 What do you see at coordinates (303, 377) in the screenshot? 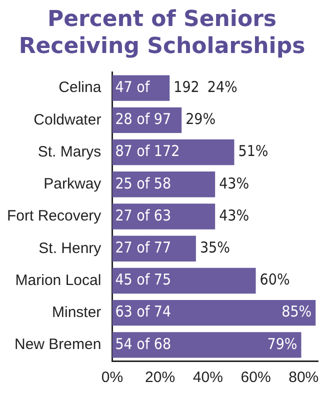
I see `x-tick-label: 80%` at bounding box center [303, 377].